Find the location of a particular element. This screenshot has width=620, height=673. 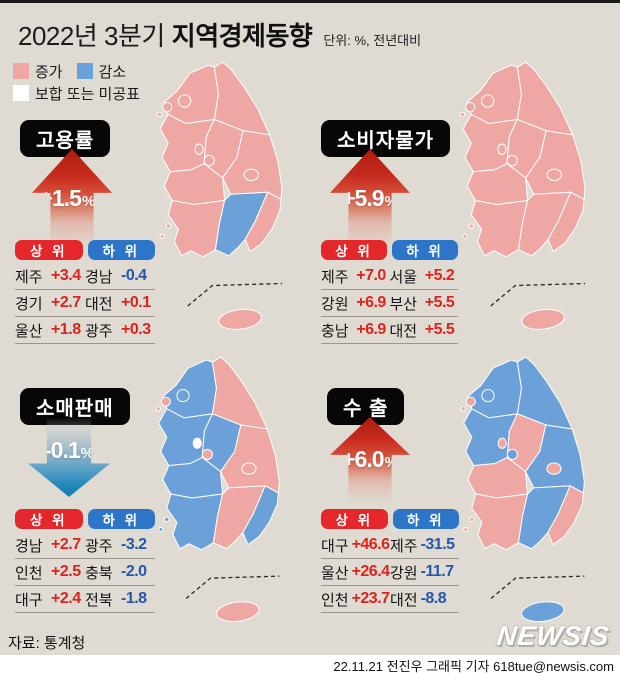

table-row: 충남 +6.9 대전 +5.5 is located at coordinates (389, 330).